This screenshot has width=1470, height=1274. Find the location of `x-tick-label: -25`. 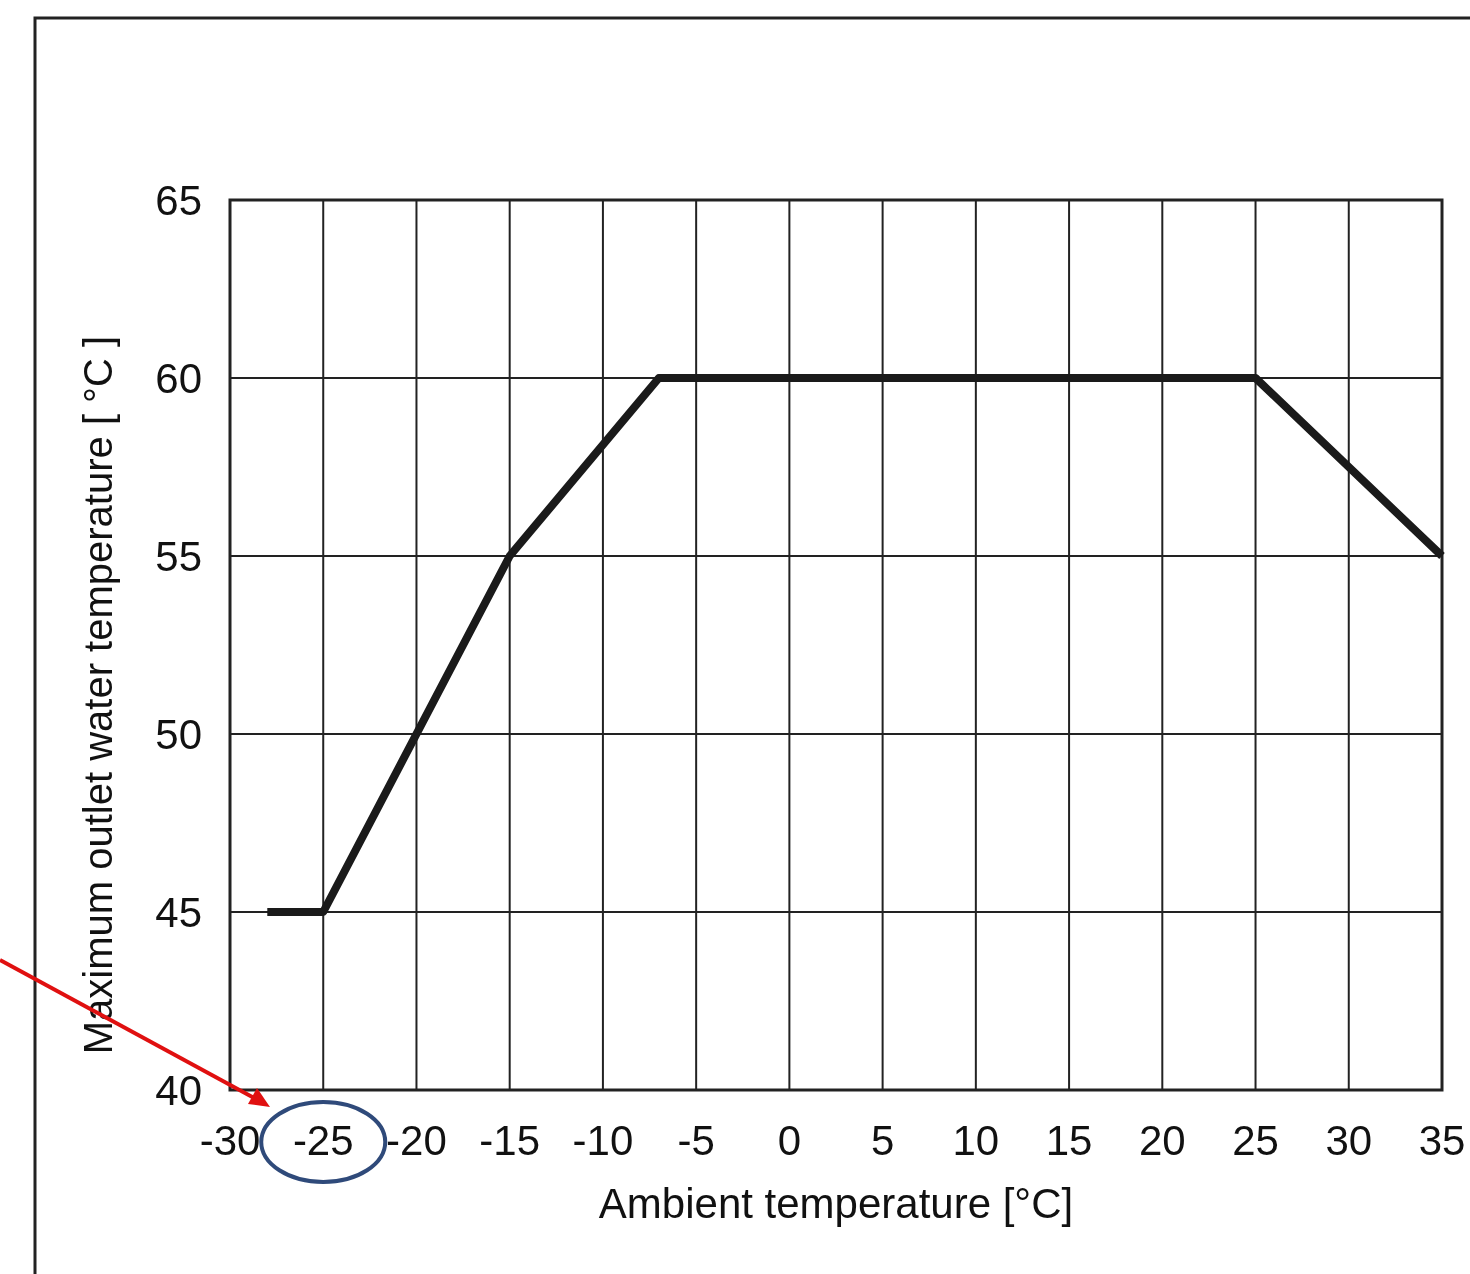

x-tick-label: -25 is located at coordinates (323, 1140).